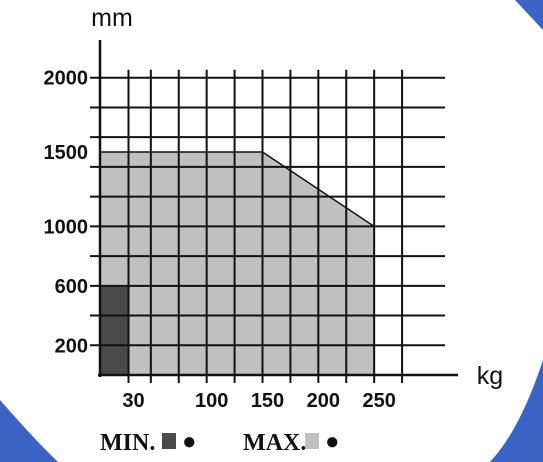 This screenshot has height=462, width=543. Describe the element at coordinates (490, 376) in the screenshot. I see `x-axis-label: kg` at that location.